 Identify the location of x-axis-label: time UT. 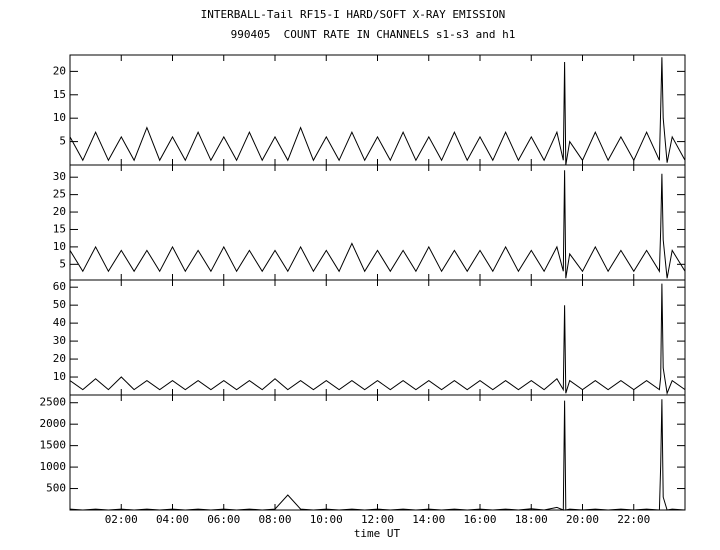
(377, 533).